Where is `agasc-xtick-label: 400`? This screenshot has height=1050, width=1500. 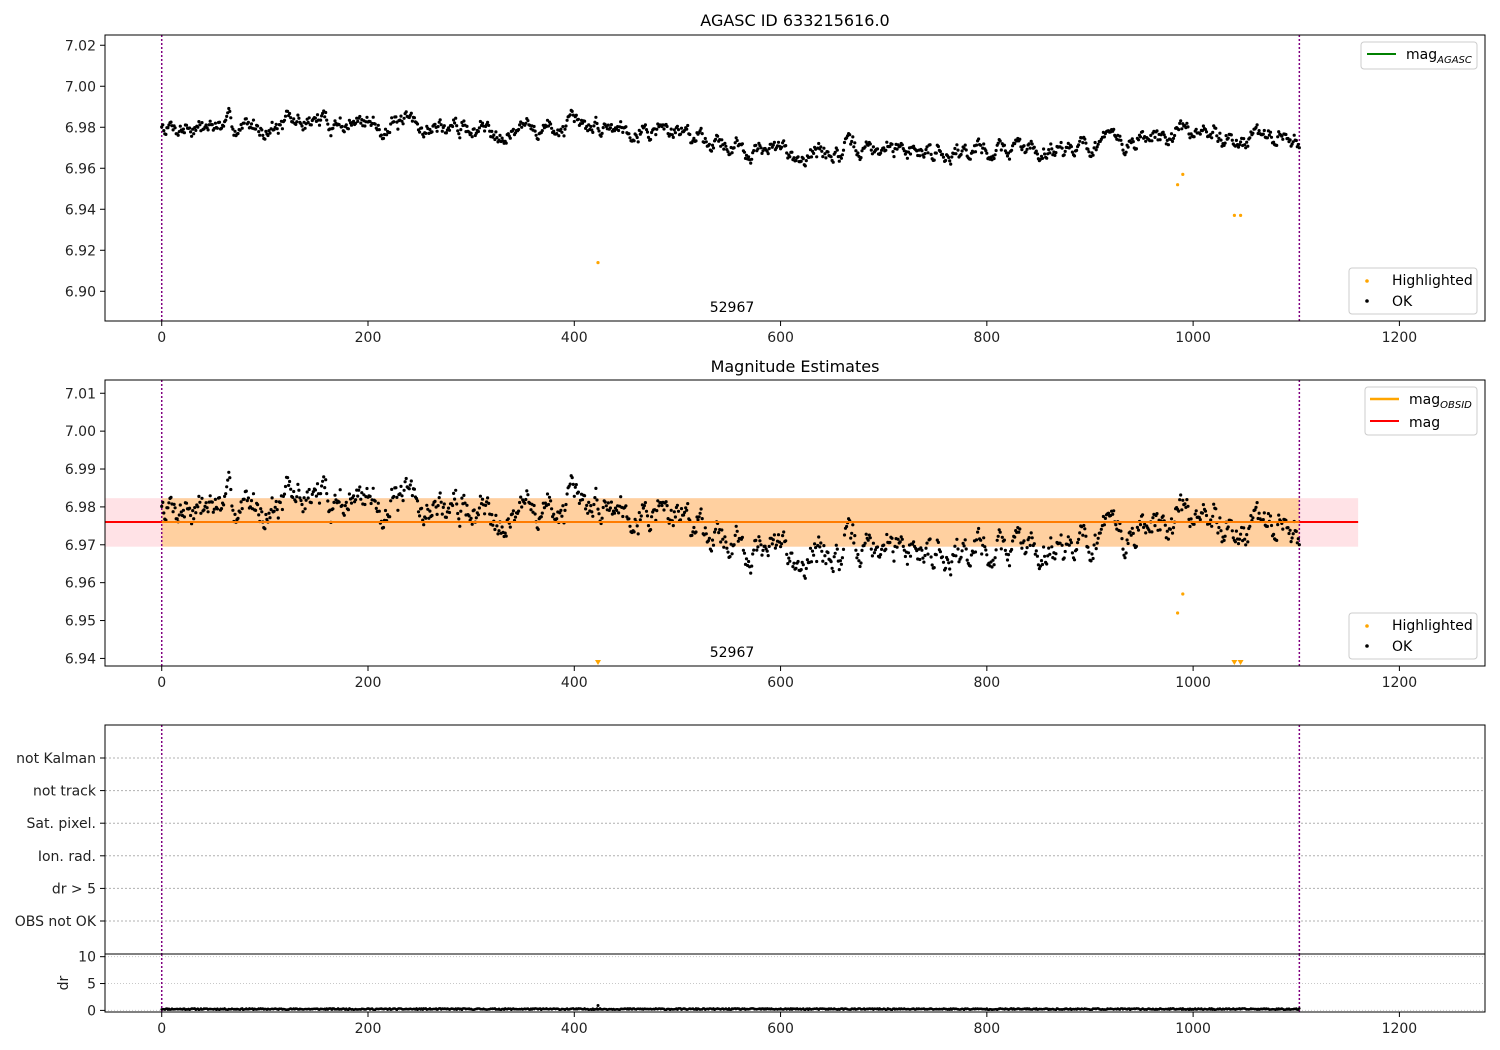
agasc-xtick-label: 400 is located at coordinates (574, 338).